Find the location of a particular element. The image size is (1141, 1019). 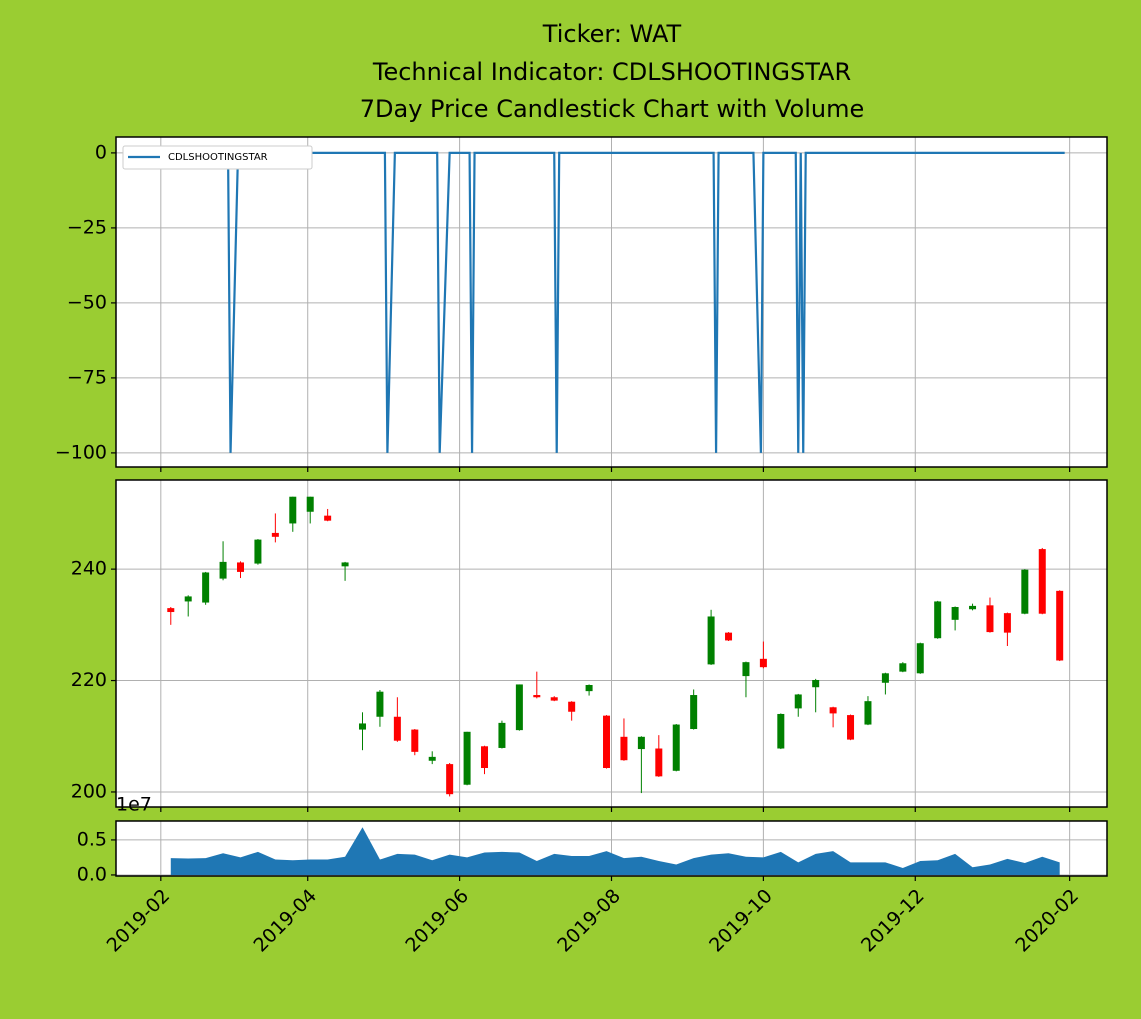

x-tick-label: 2019-08 is located at coordinates (589, 921).